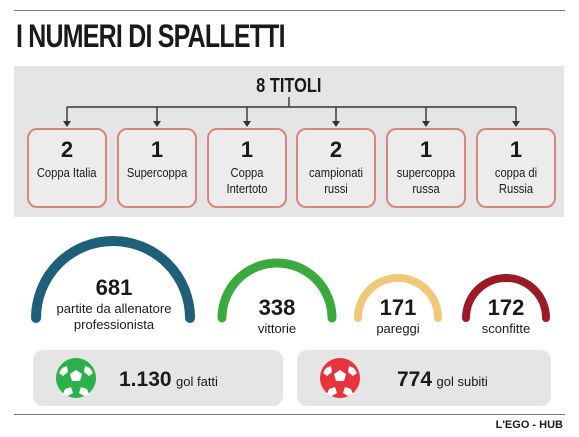 This screenshot has width=579, height=437. I want to click on title-label: Coppa Italia, so click(67, 172).